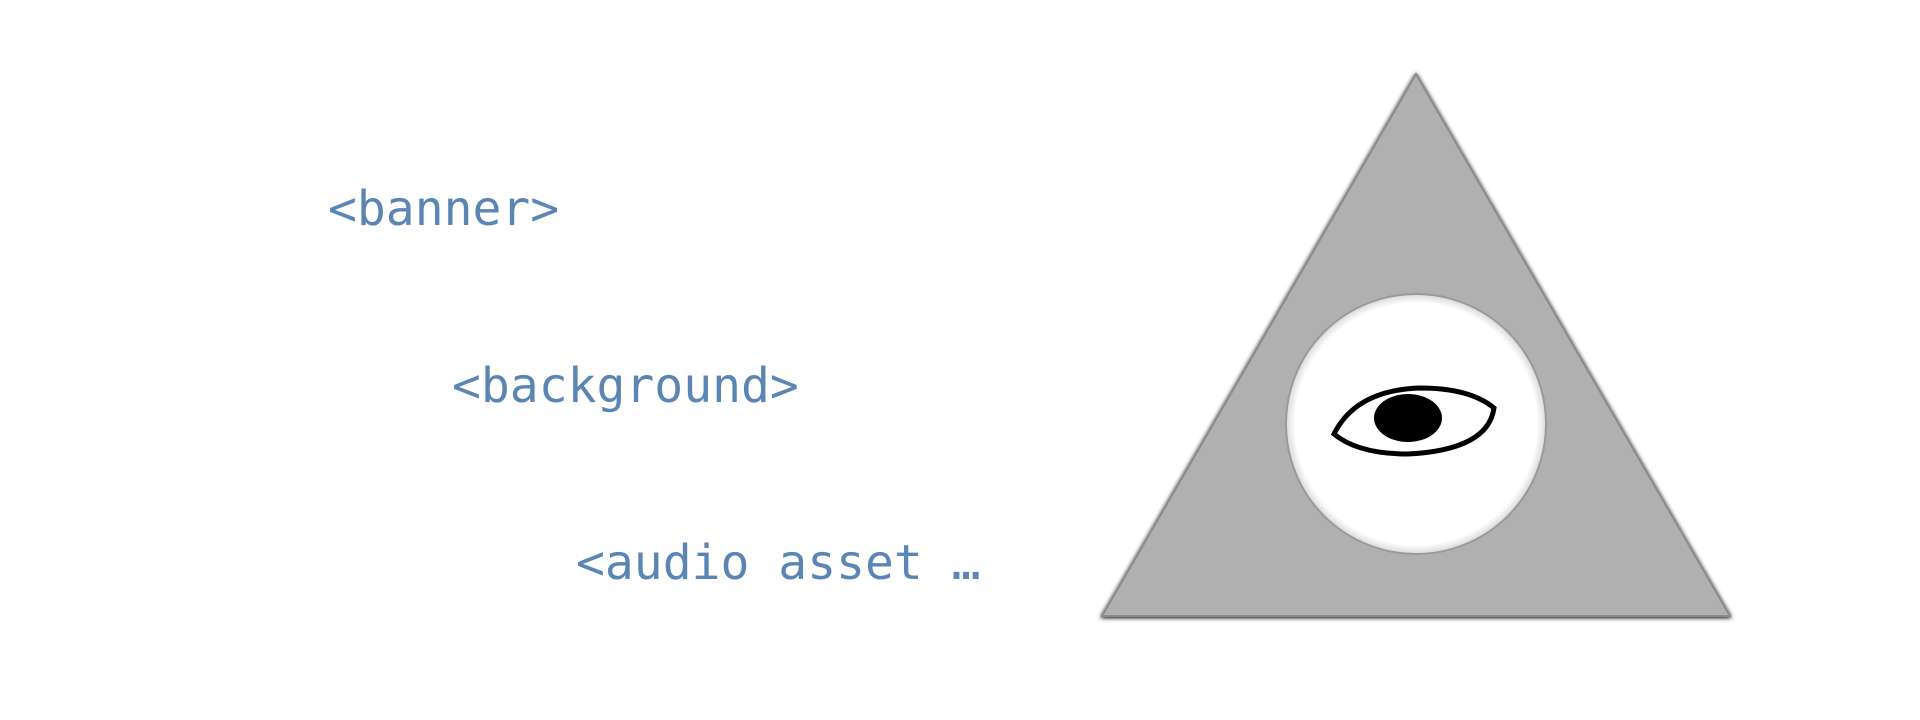  I want to click on eye-icon, so click(1413, 421).